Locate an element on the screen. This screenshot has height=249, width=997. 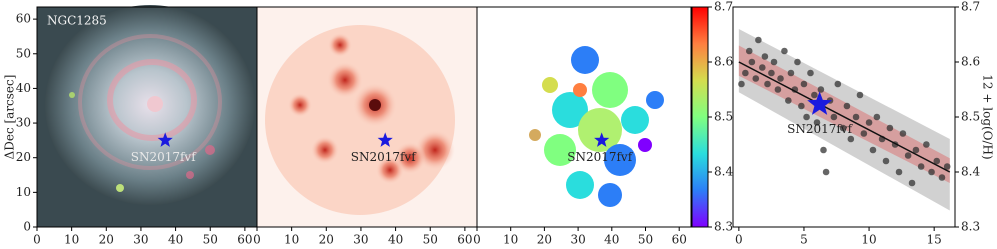
y-tick-label: 8.7 is located at coordinates (970, 7).